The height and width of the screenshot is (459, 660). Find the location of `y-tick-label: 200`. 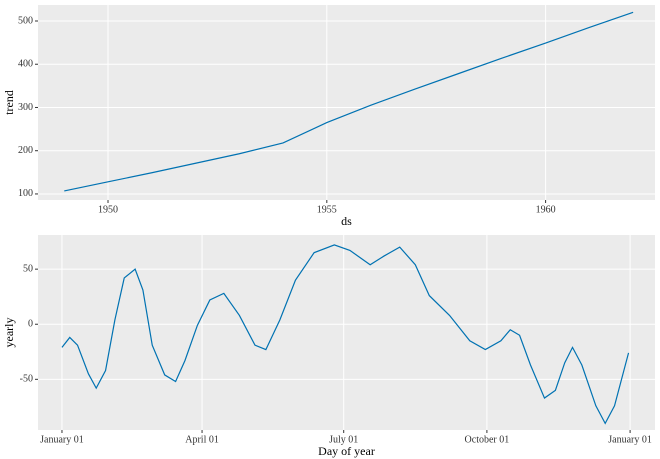

y-tick-label: 200 is located at coordinates (25, 150).